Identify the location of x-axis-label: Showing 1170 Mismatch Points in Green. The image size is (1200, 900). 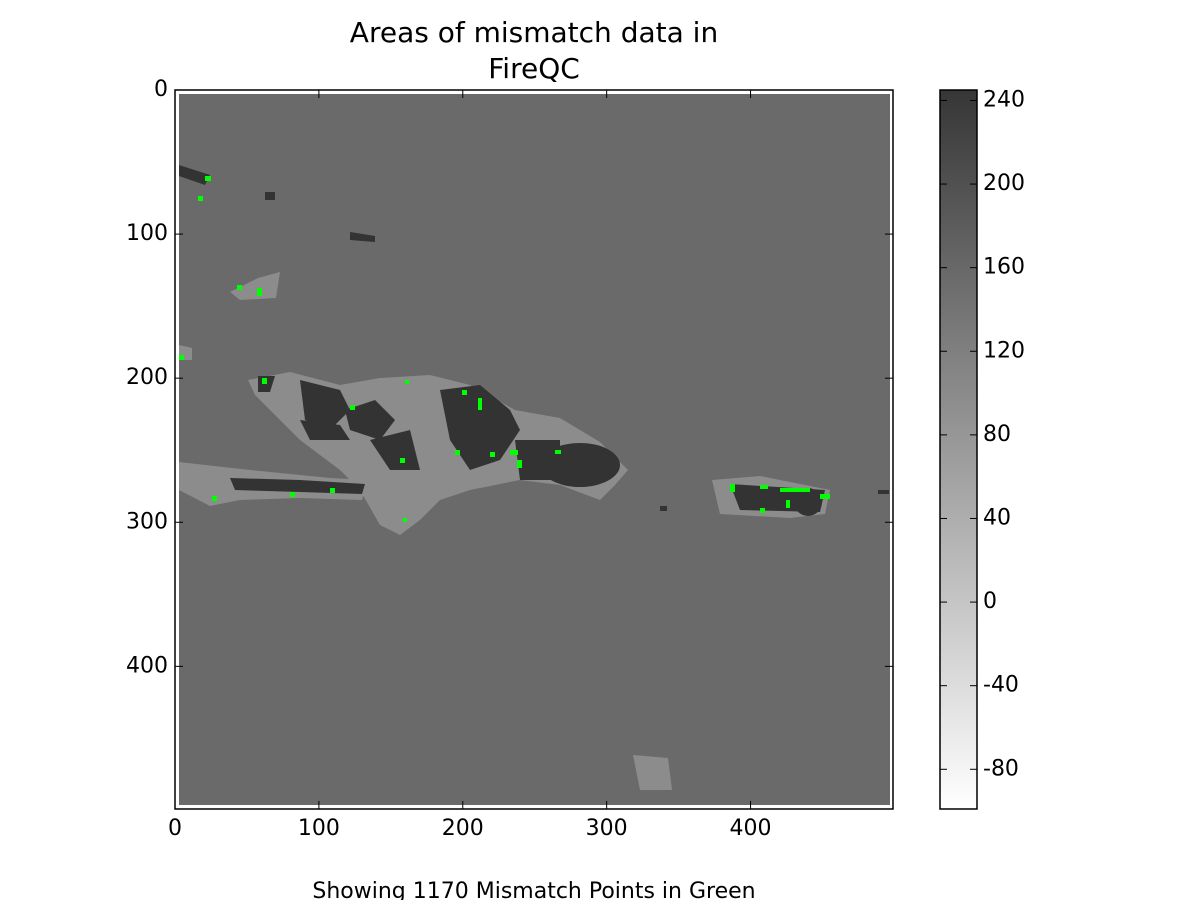
(533, 889).